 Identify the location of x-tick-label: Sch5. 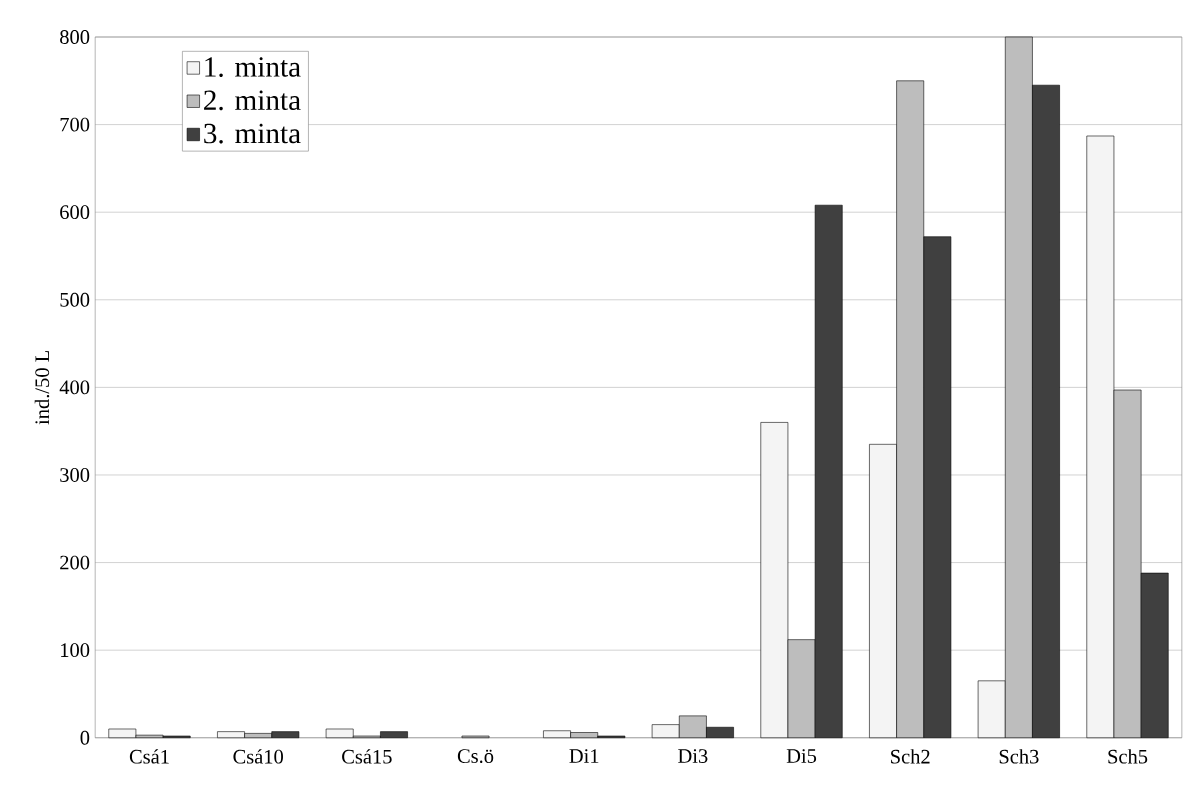
(1128, 756).